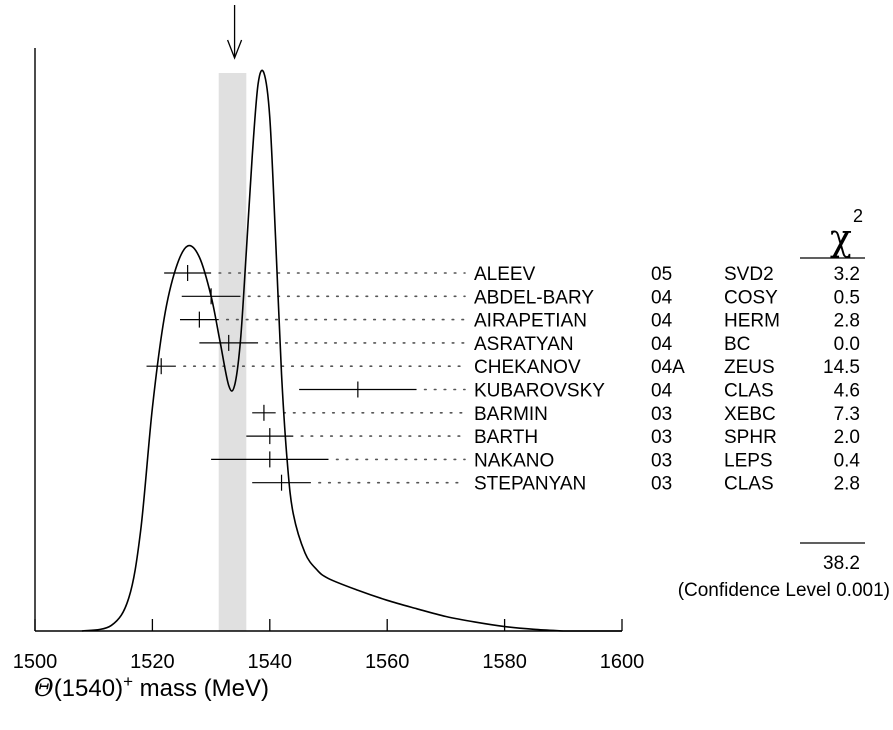  What do you see at coordinates (232, 352) in the screenshot?
I see `highlight-band` at bounding box center [232, 352].